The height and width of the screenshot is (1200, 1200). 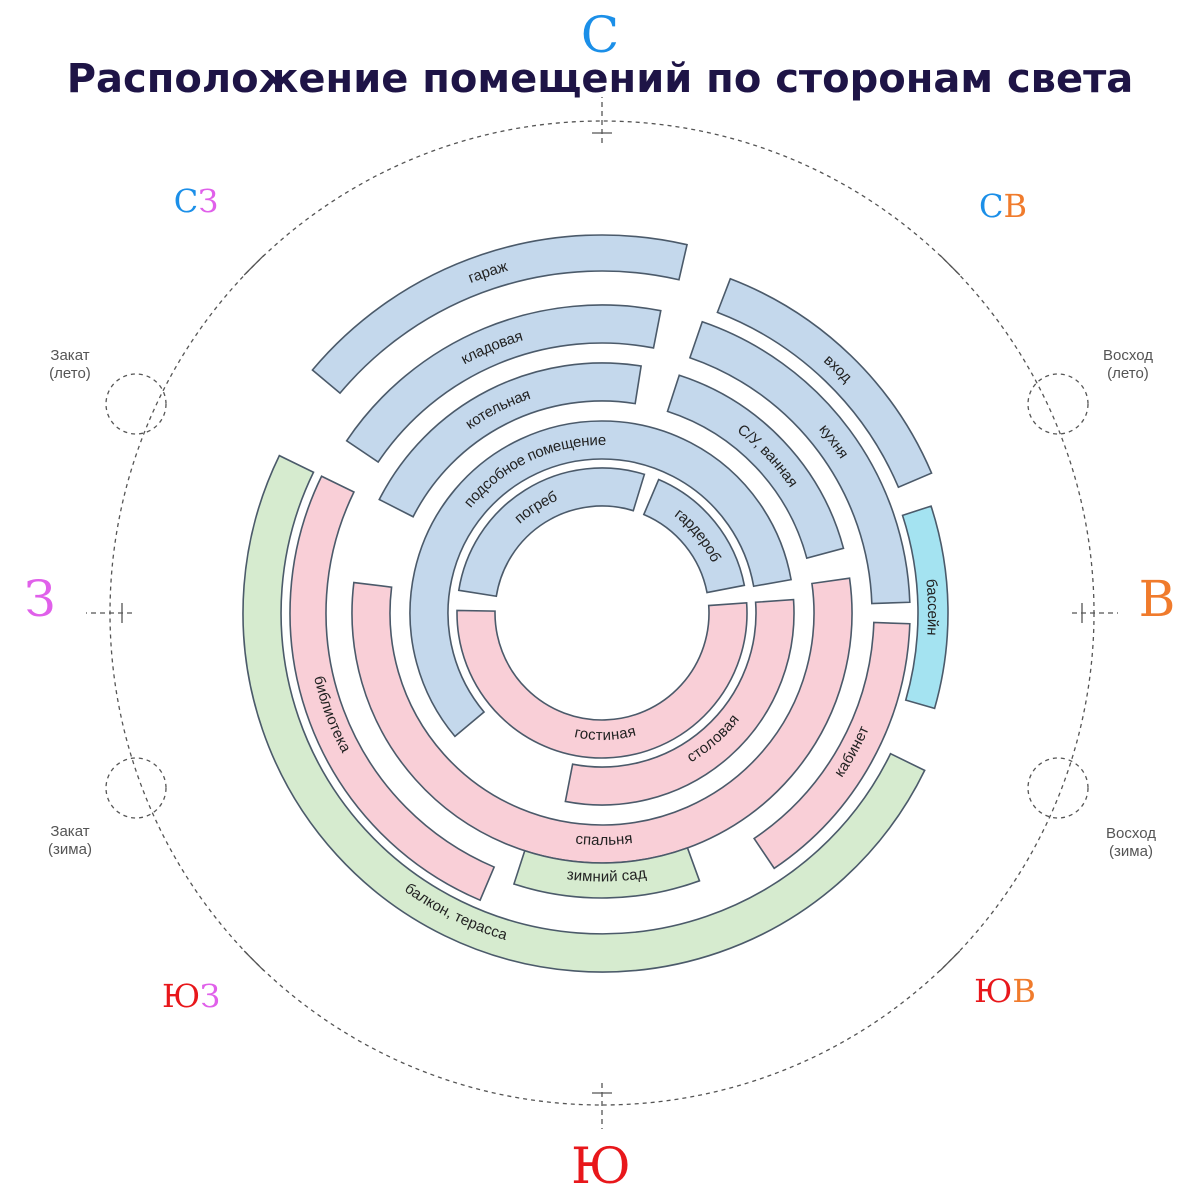 What do you see at coordinates (196, 201) in the screenshot?
I see `direction-northwest: СЗ` at bounding box center [196, 201].